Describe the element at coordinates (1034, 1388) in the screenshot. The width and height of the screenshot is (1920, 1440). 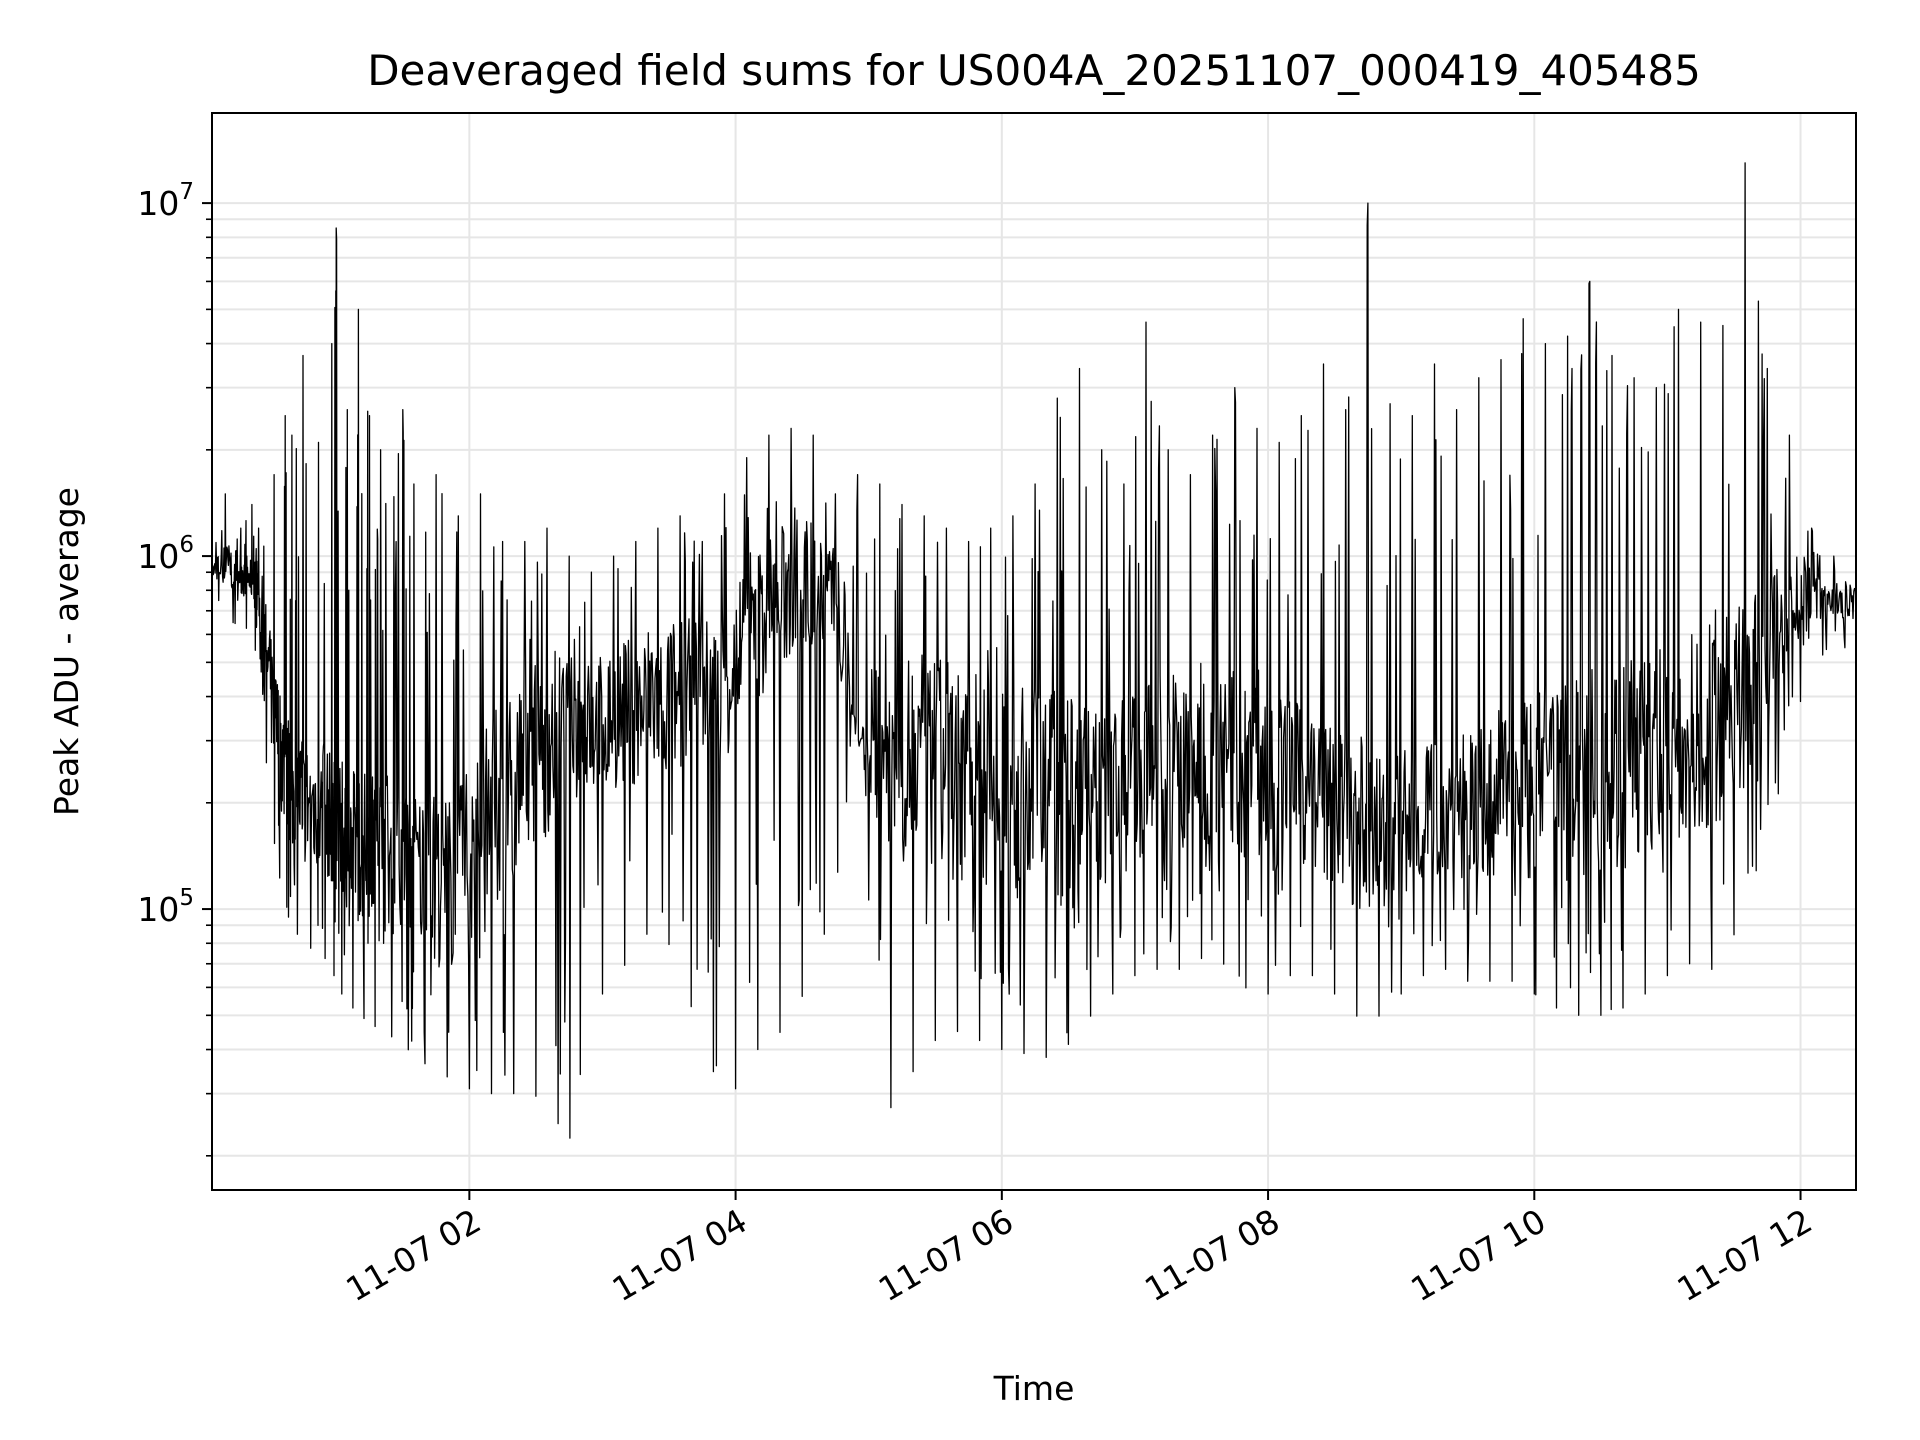
I see `x-axis-label: Time` at that location.